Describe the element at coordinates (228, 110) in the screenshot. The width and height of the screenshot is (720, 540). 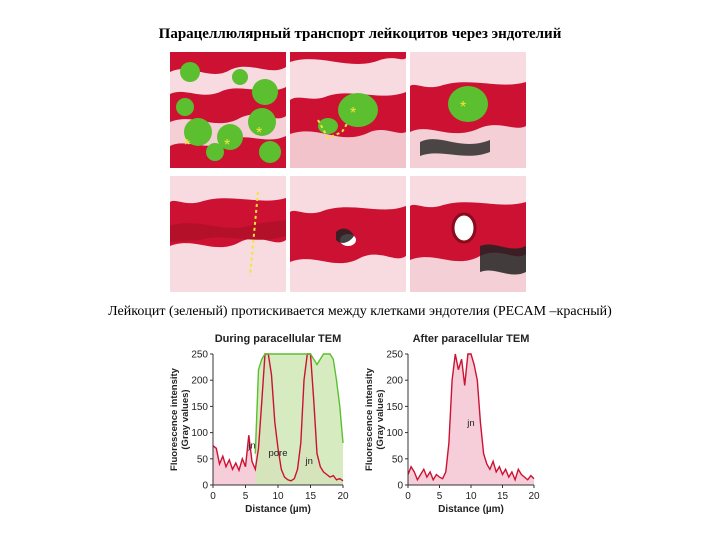
I see `micrograph-1: * * *` at that location.